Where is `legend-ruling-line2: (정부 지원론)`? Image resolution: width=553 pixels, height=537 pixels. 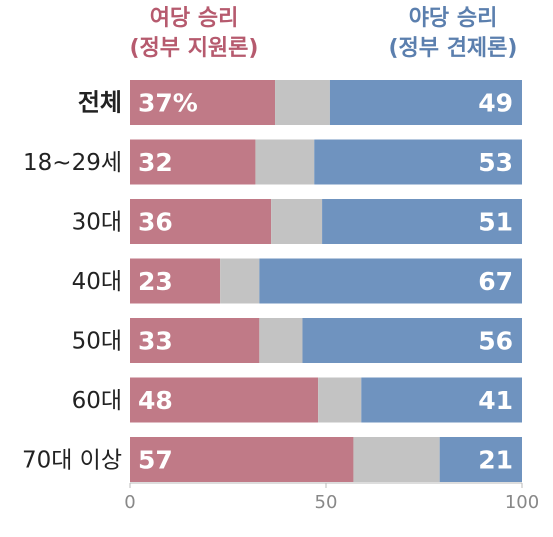
legend-ruling-line2: (정부 지원론) is located at coordinates (194, 48).